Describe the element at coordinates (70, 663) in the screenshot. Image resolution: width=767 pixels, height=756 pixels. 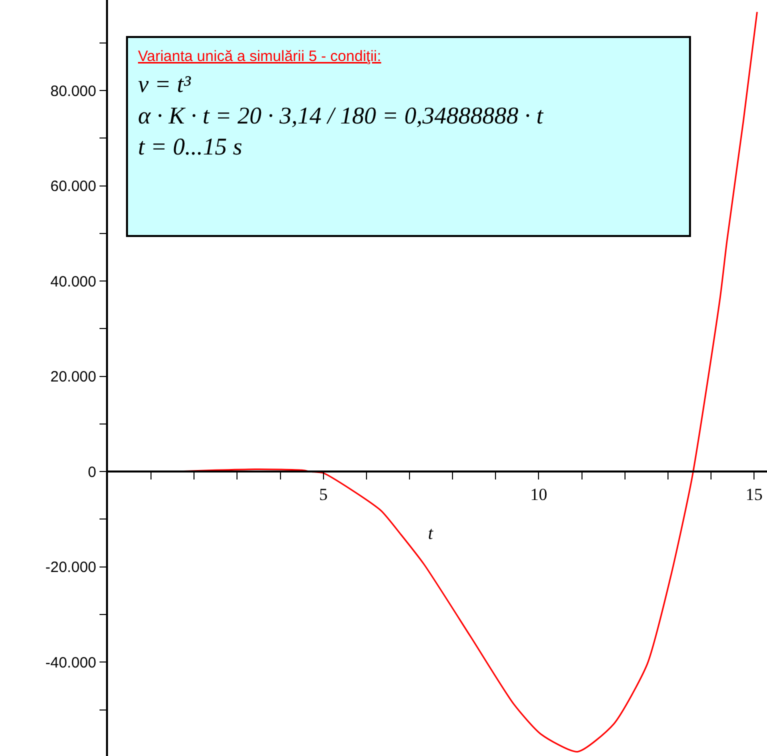
I see `y-tick-label: -40.000` at that location.